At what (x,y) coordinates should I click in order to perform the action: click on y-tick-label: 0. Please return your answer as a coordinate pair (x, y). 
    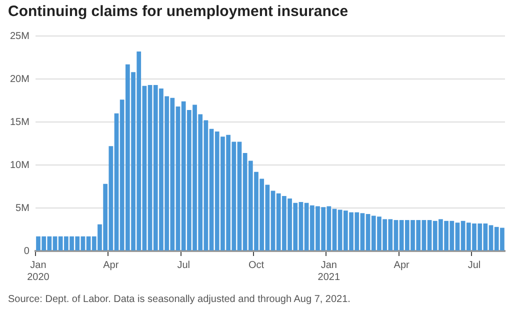
    Looking at the image, I should click on (27, 251).